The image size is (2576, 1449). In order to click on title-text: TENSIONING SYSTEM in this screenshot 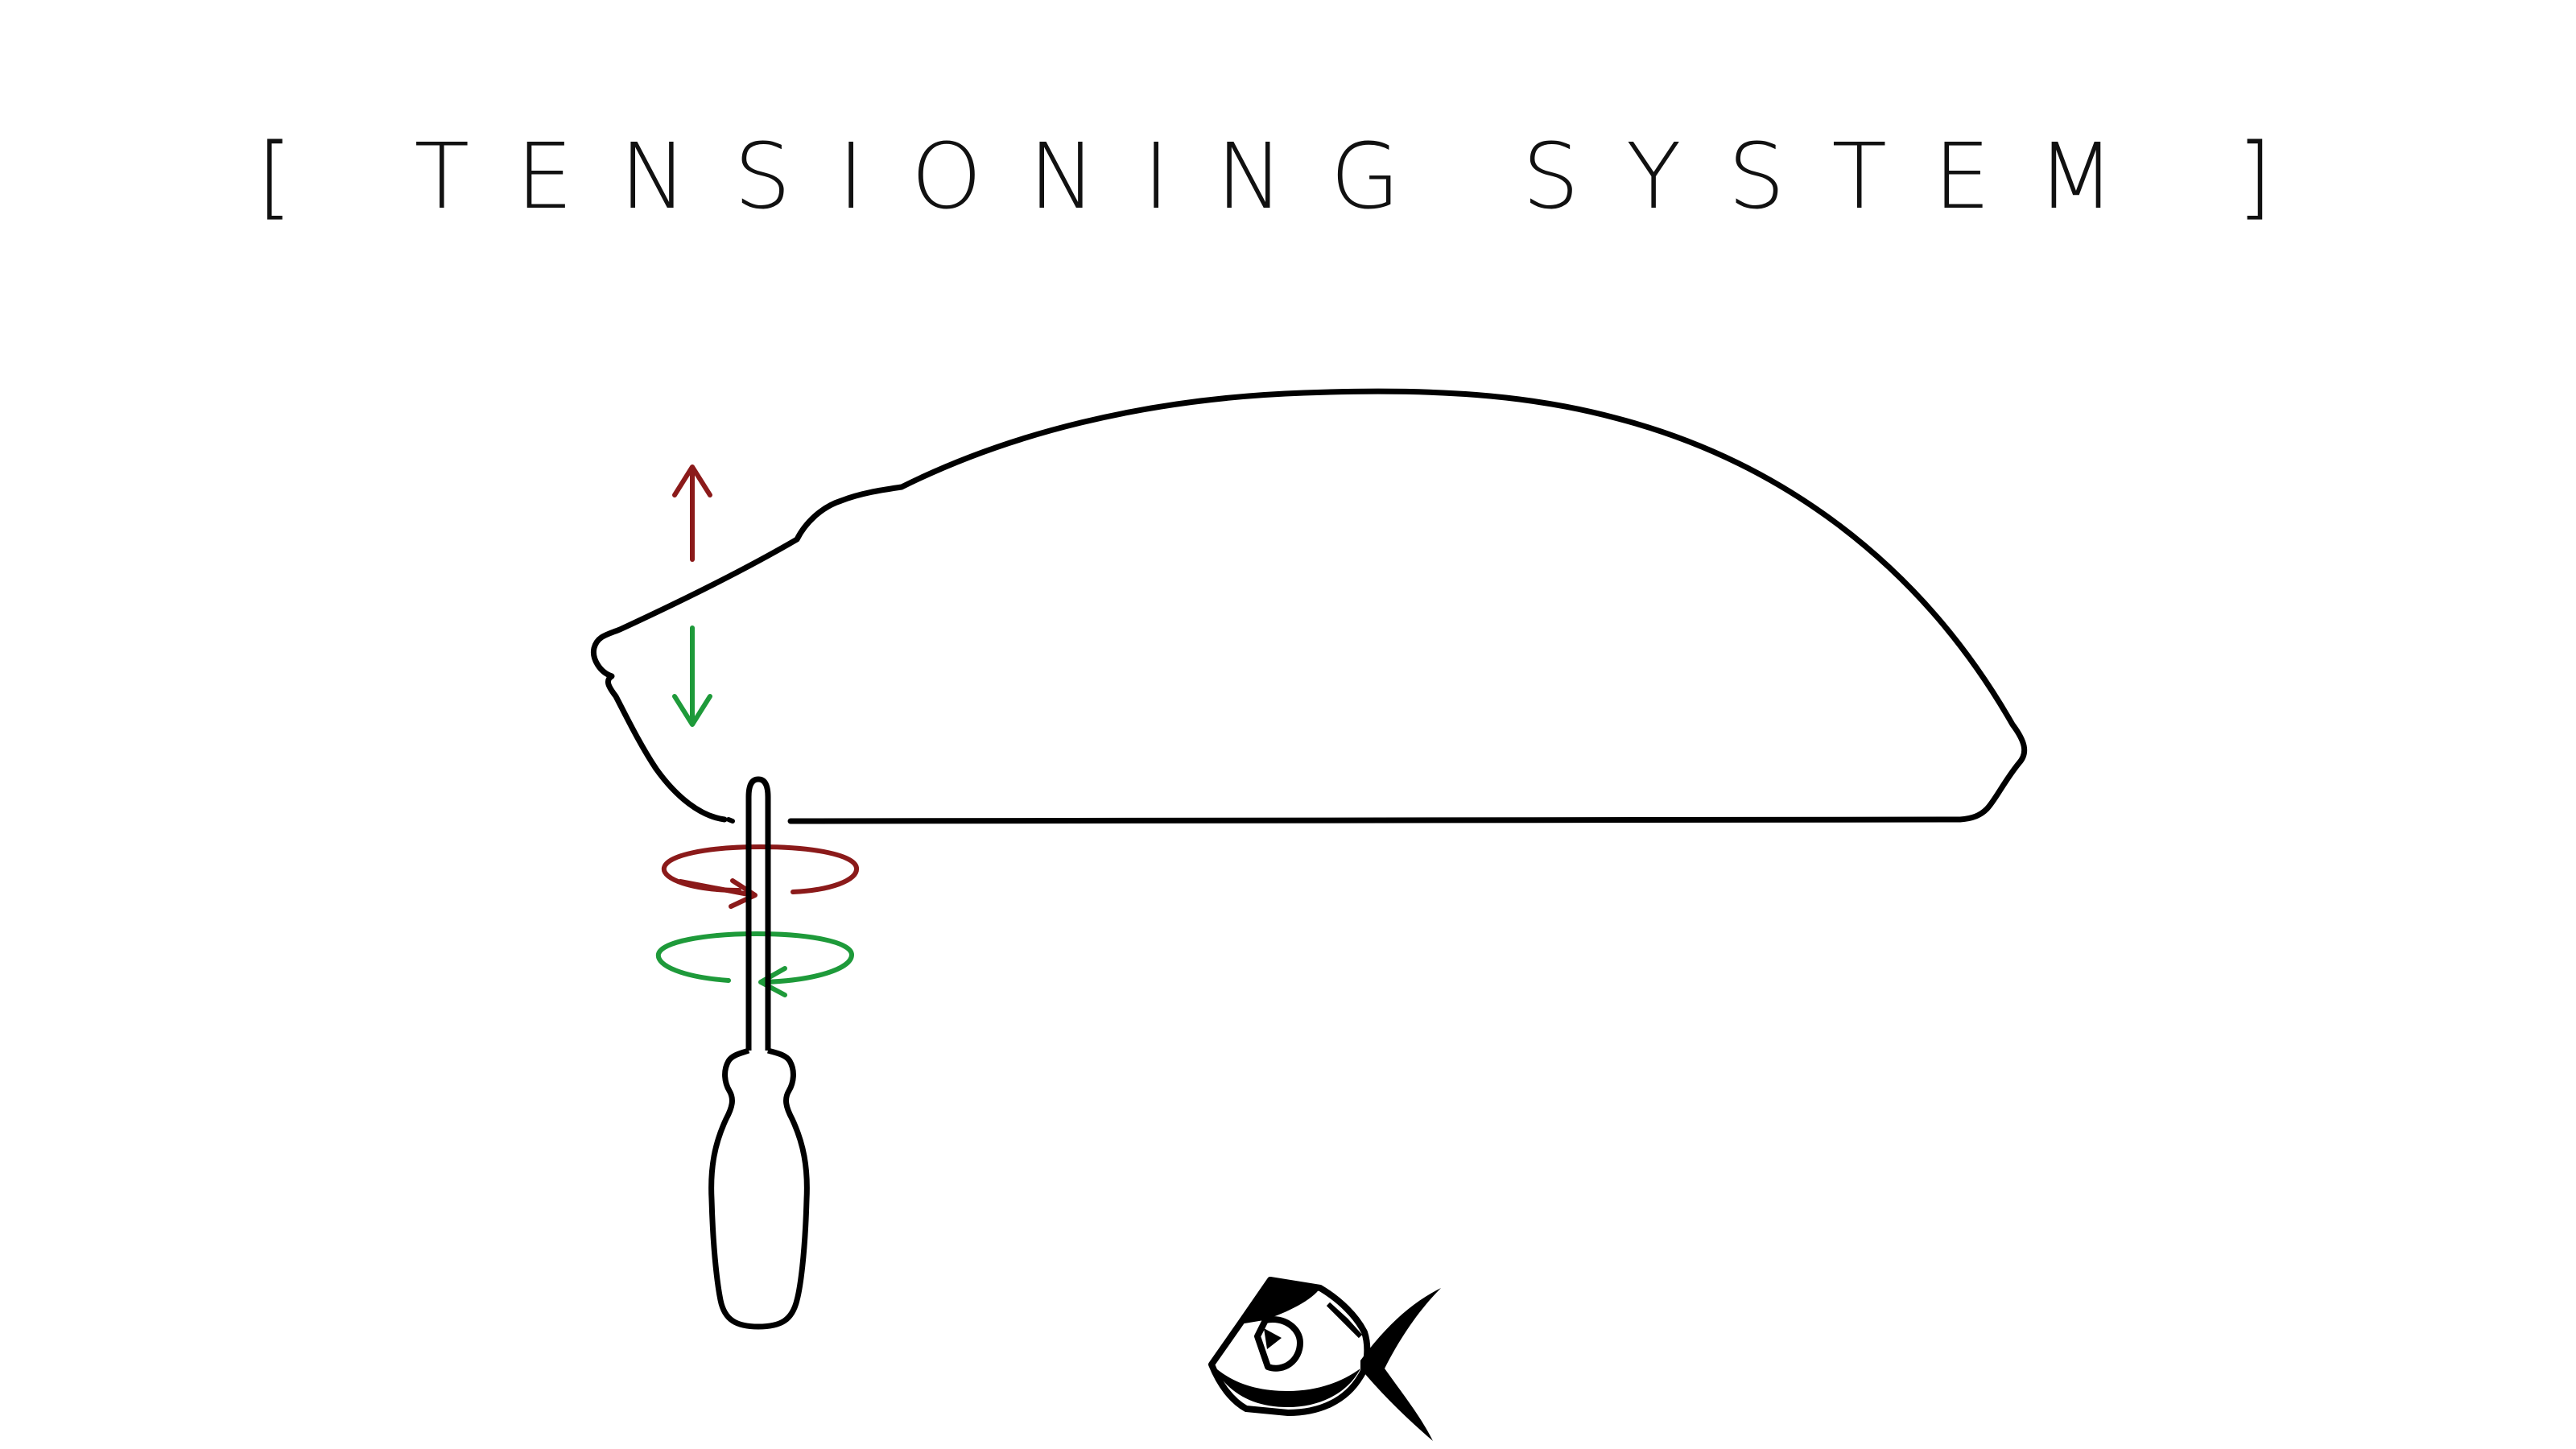, I will do `click(1288, 177)`.